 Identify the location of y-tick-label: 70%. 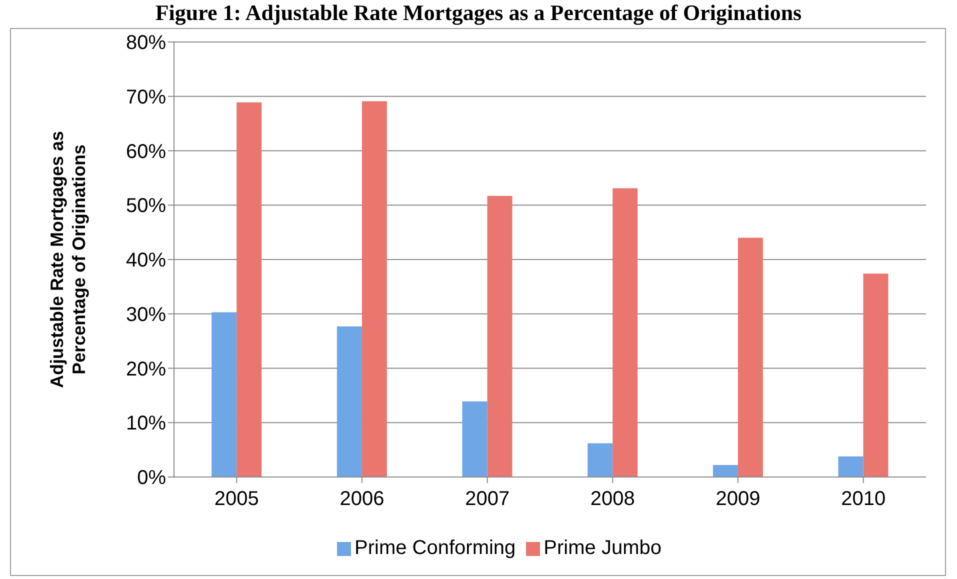
(146, 97).